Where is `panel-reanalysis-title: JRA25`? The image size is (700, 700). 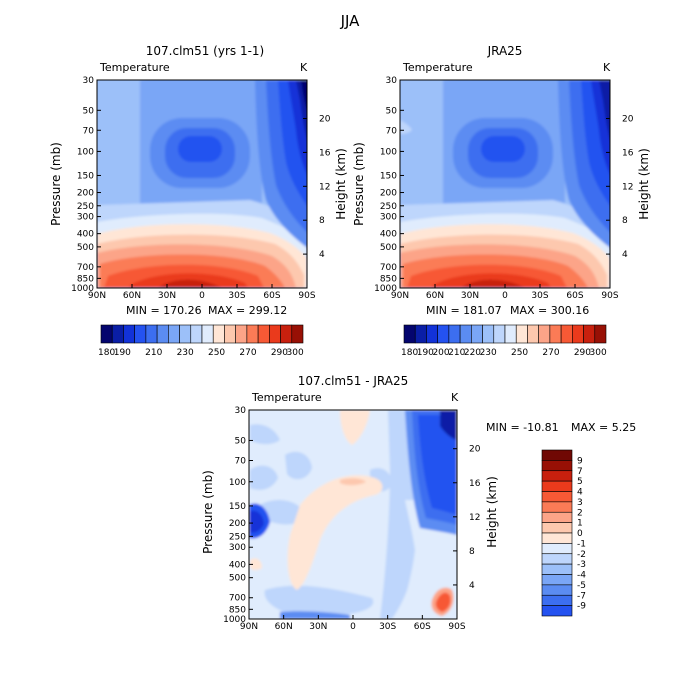
panel-reanalysis-title: JRA25 is located at coordinates (505, 51).